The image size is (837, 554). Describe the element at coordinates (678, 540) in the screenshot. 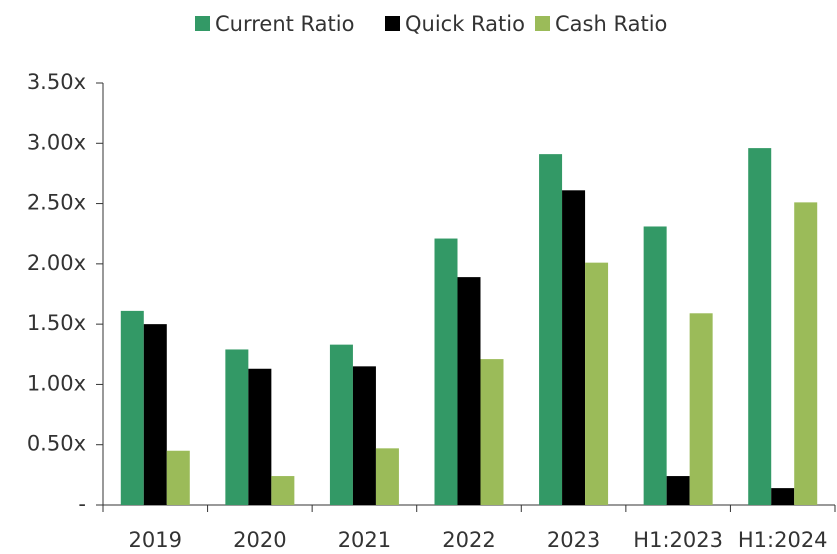

I see `x-tick-label: H1:2023` at that location.